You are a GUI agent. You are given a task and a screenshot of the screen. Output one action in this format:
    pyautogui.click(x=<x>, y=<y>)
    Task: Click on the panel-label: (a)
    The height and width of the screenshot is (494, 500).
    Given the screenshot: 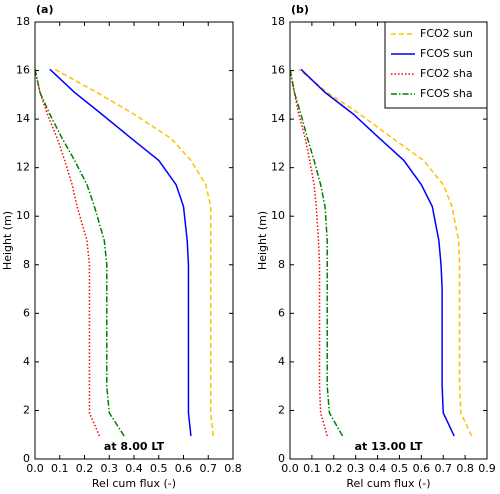 What is the action you would take?
    pyautogui.click(x=44, y=9)
    